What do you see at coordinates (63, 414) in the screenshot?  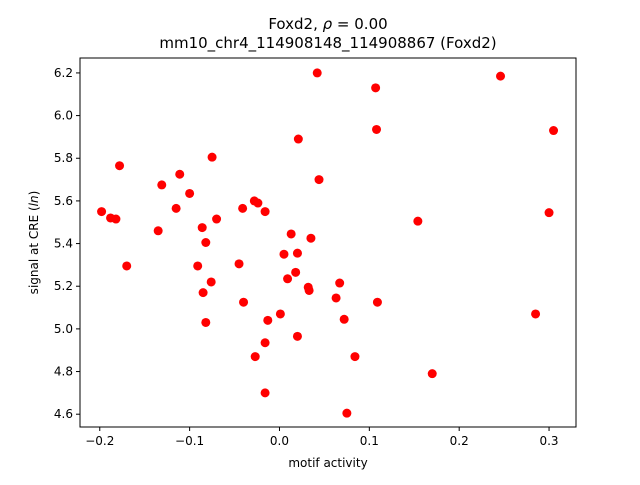 I see `y-tick-label: 4.6` at bounding box center [63, 414].